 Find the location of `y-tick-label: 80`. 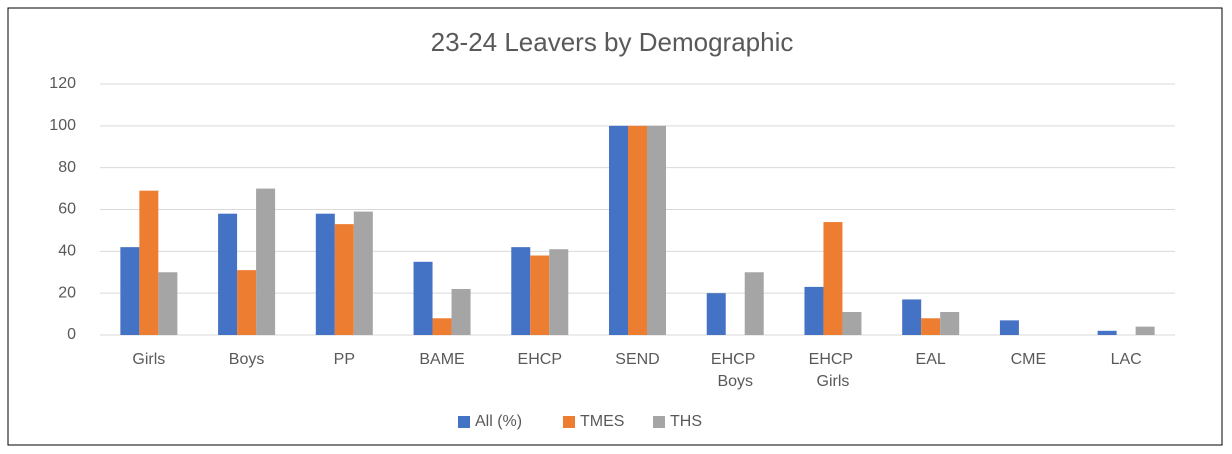

y-tick-label: 80 is located at coordinates (67, 167).